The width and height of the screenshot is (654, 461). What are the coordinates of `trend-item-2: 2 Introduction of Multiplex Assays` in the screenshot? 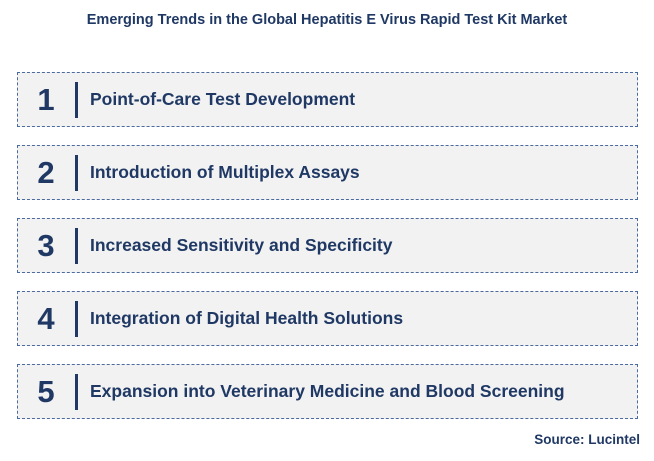 It's located at (327, 172).